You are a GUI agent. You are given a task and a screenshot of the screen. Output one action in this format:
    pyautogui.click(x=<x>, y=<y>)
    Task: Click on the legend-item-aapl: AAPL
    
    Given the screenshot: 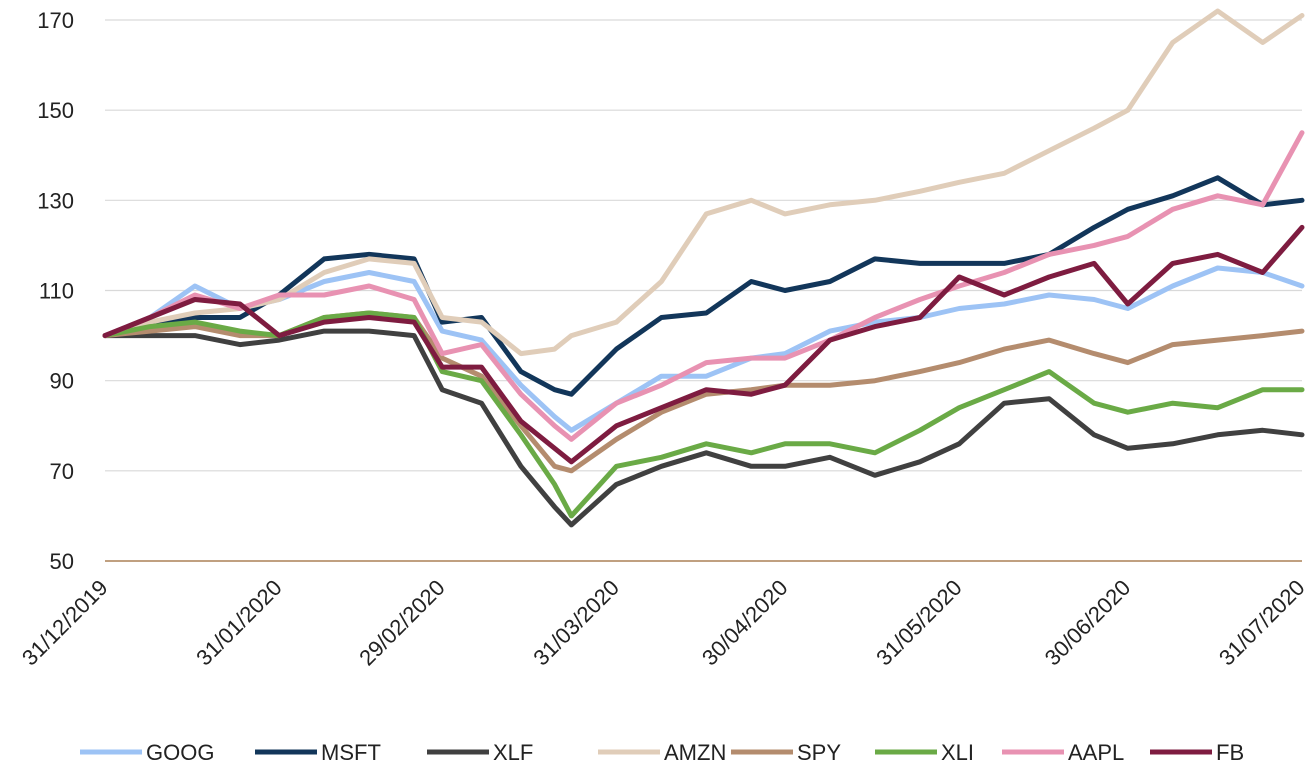 What is the action you would take?
    pyautogui.click(x=1063, y=752)
    